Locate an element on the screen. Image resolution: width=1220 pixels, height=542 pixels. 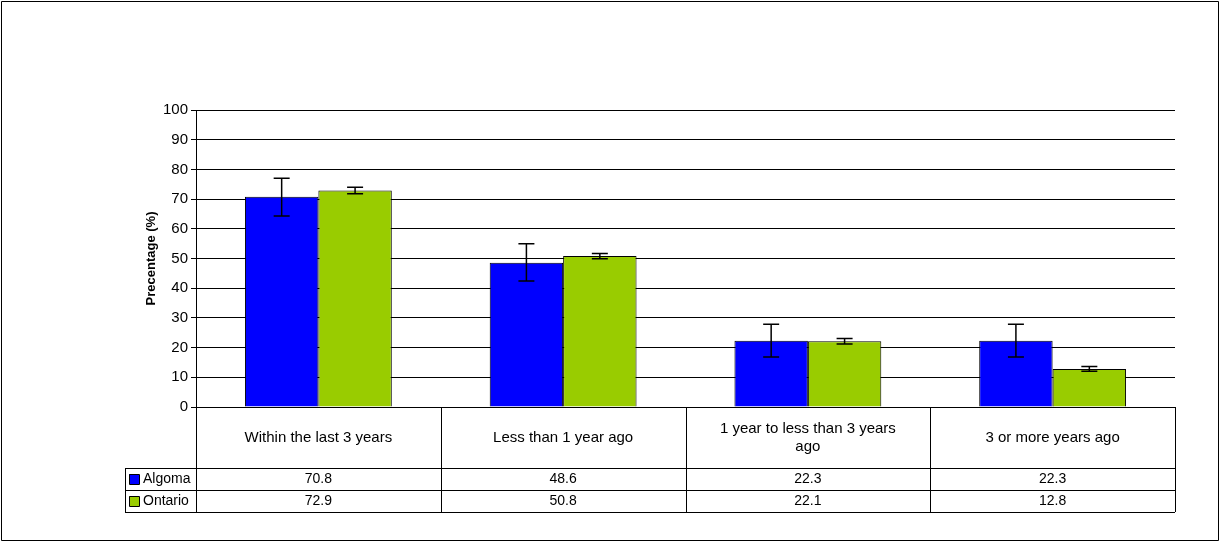
data-label: 12.8 is located at coordinates (1053, 499).